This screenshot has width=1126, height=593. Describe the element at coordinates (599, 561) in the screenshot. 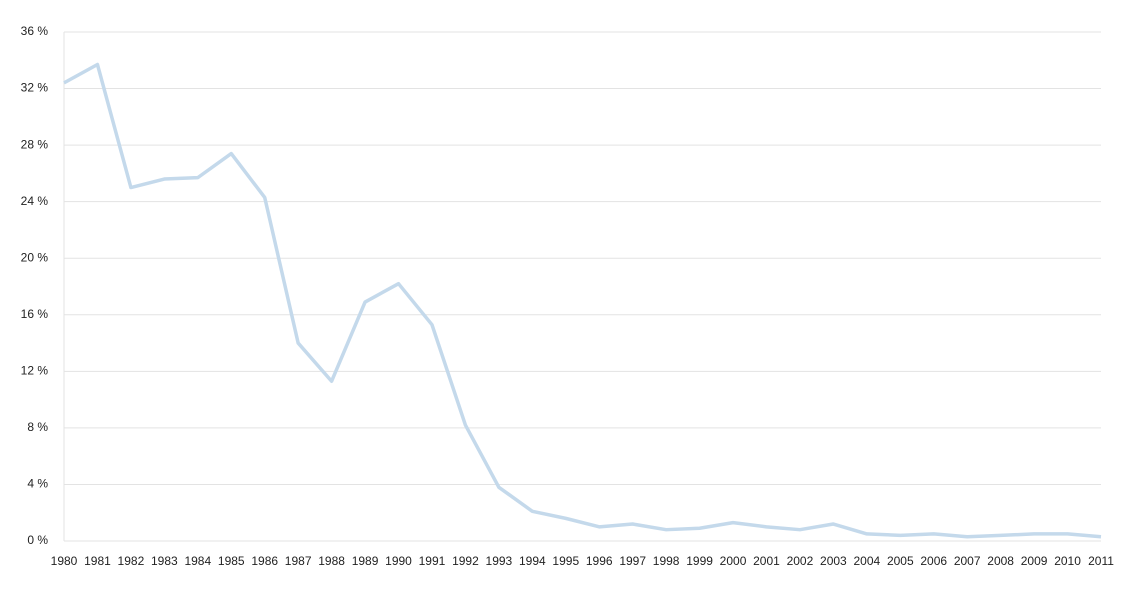

I see `x-tick-label: 1996` at that location.